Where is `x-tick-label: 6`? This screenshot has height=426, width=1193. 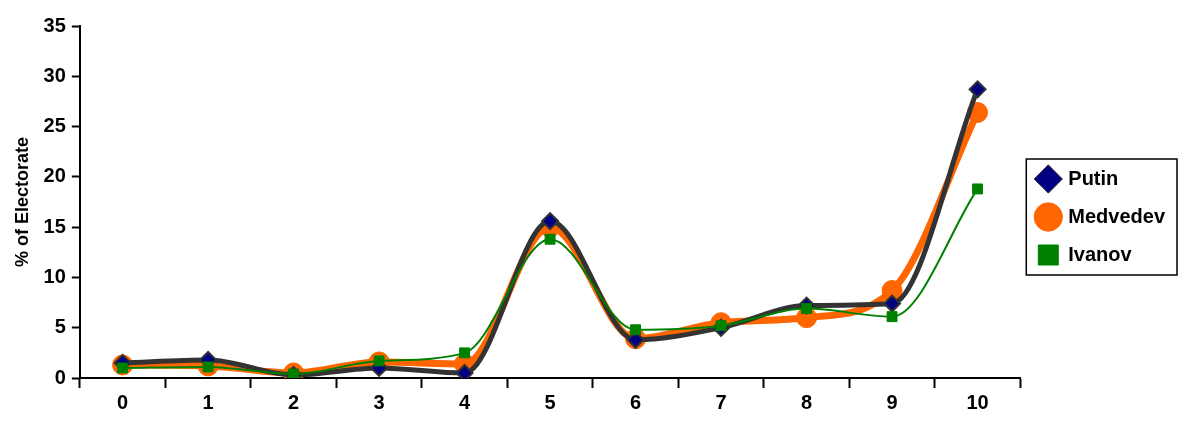
x-tick-label: 6 is located at coordinates (636, 401).